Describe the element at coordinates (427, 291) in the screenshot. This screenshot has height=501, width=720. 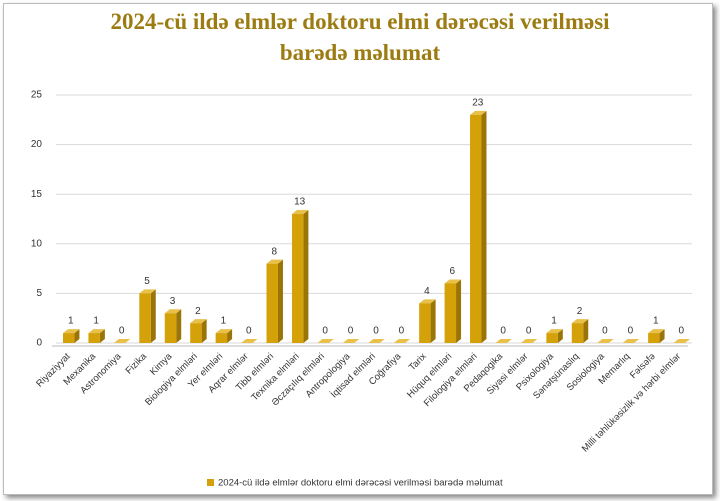
I see `value-label: 4` at that location.